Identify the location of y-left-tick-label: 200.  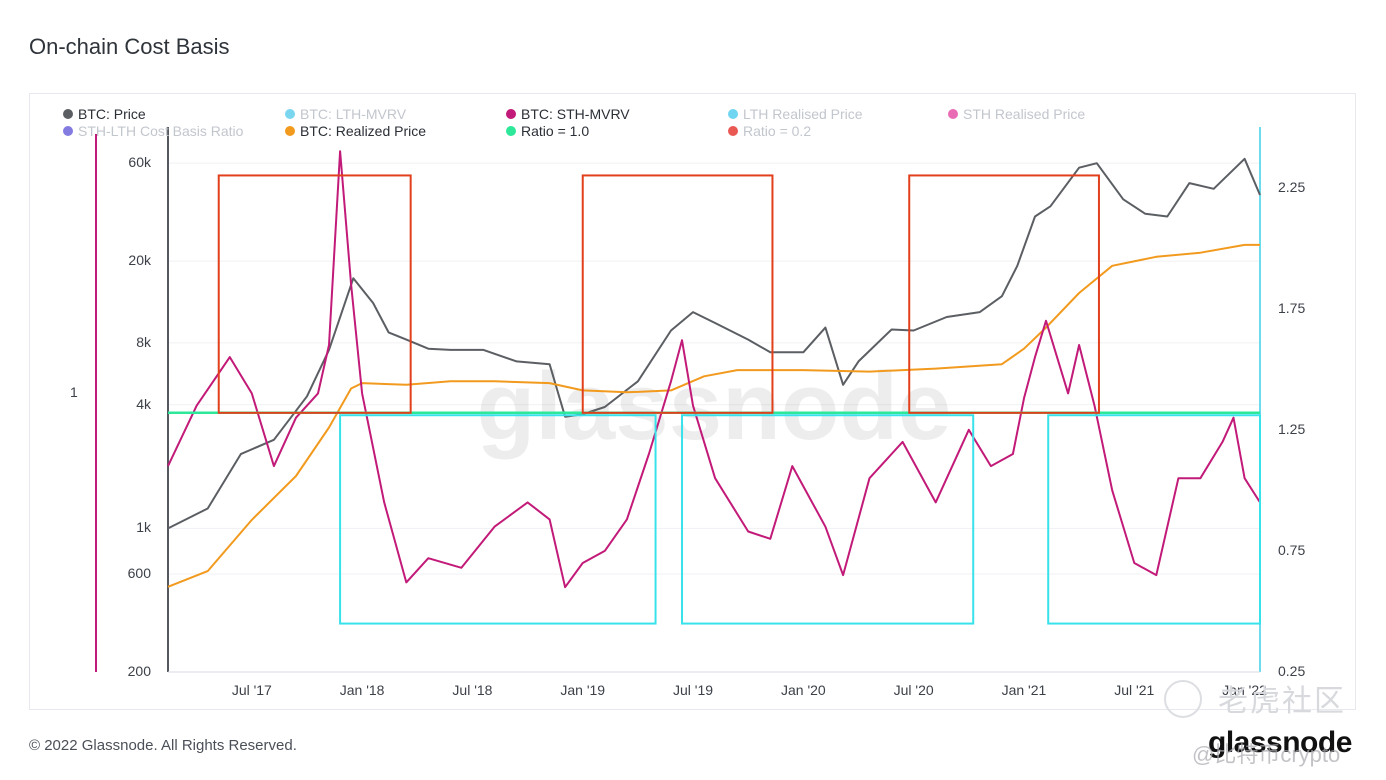
(139, 671).